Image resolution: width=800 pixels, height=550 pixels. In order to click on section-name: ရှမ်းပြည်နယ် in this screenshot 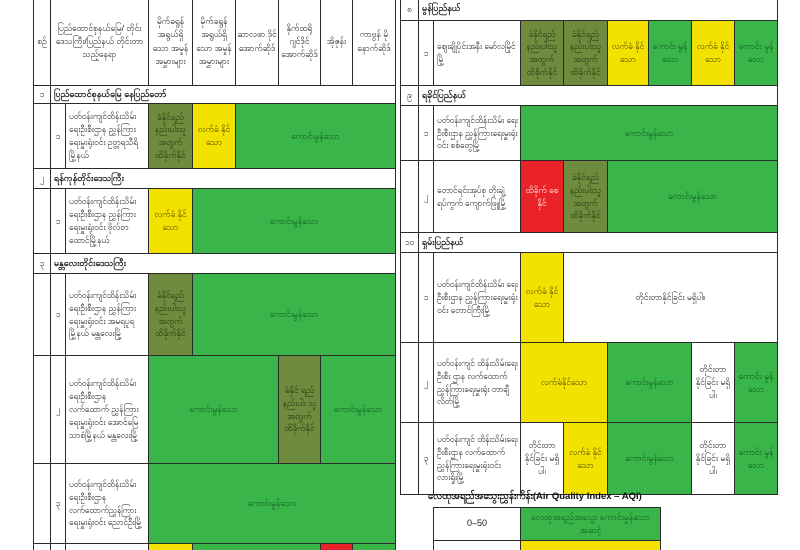, I will do `click(598, 242)`.